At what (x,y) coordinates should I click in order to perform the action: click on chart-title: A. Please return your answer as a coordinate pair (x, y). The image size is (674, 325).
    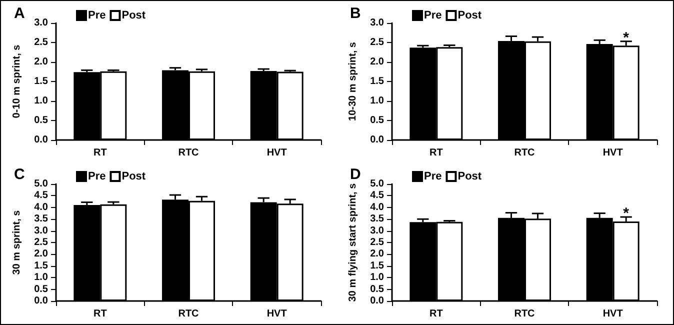
    Looking at the image, I should click on (19, 13).